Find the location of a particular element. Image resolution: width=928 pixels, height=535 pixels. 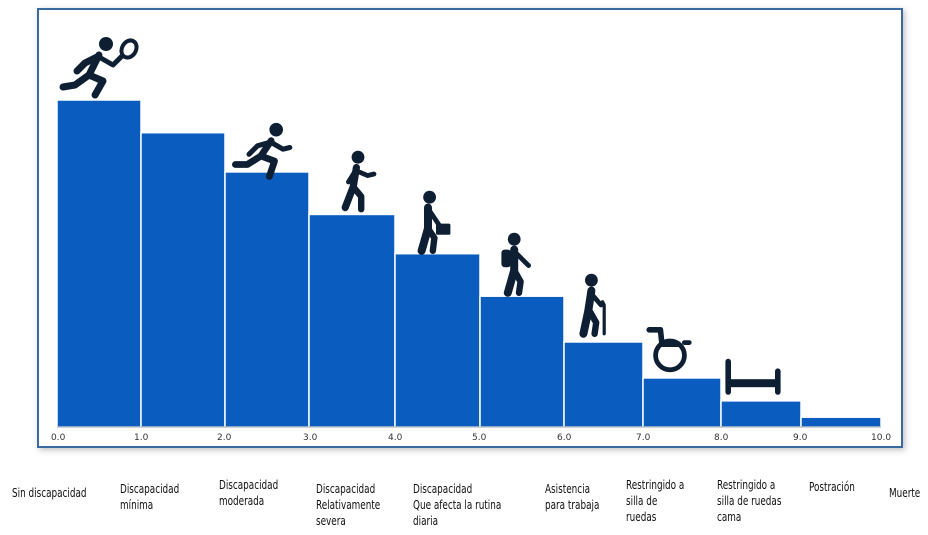

category-label: Sin discapacidad is located at coordinates (49, 493).